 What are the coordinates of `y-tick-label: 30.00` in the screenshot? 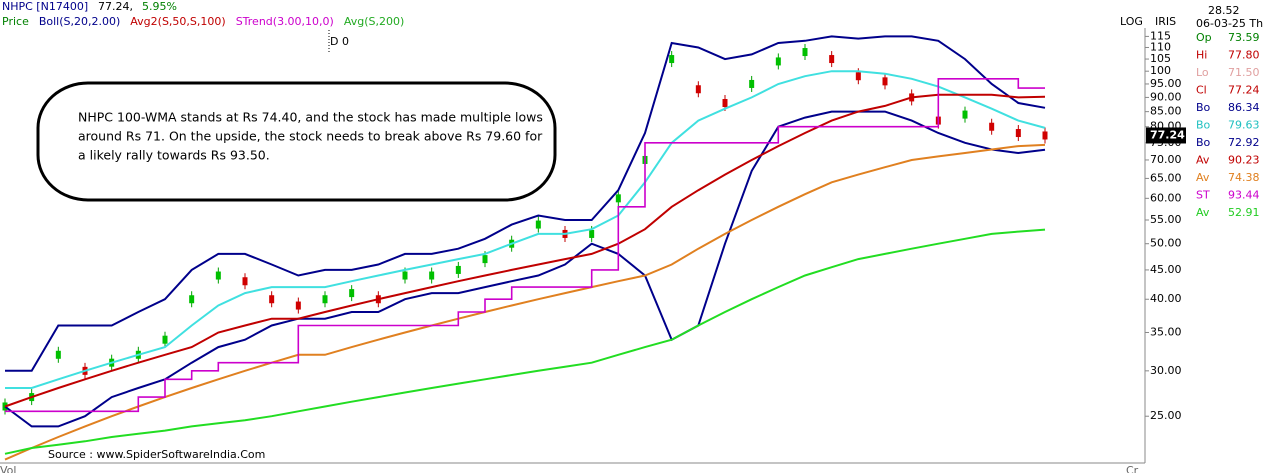 It's located at (1166, 370).